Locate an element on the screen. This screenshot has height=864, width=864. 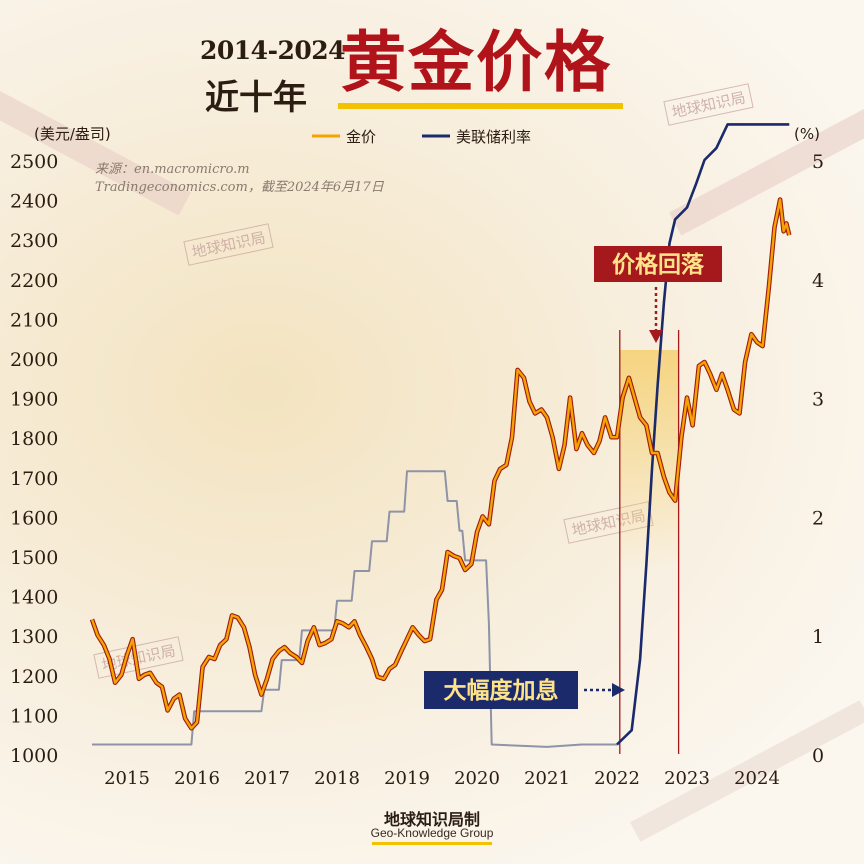
x-tick-label: 2020 is located at coordinates (477, 778).